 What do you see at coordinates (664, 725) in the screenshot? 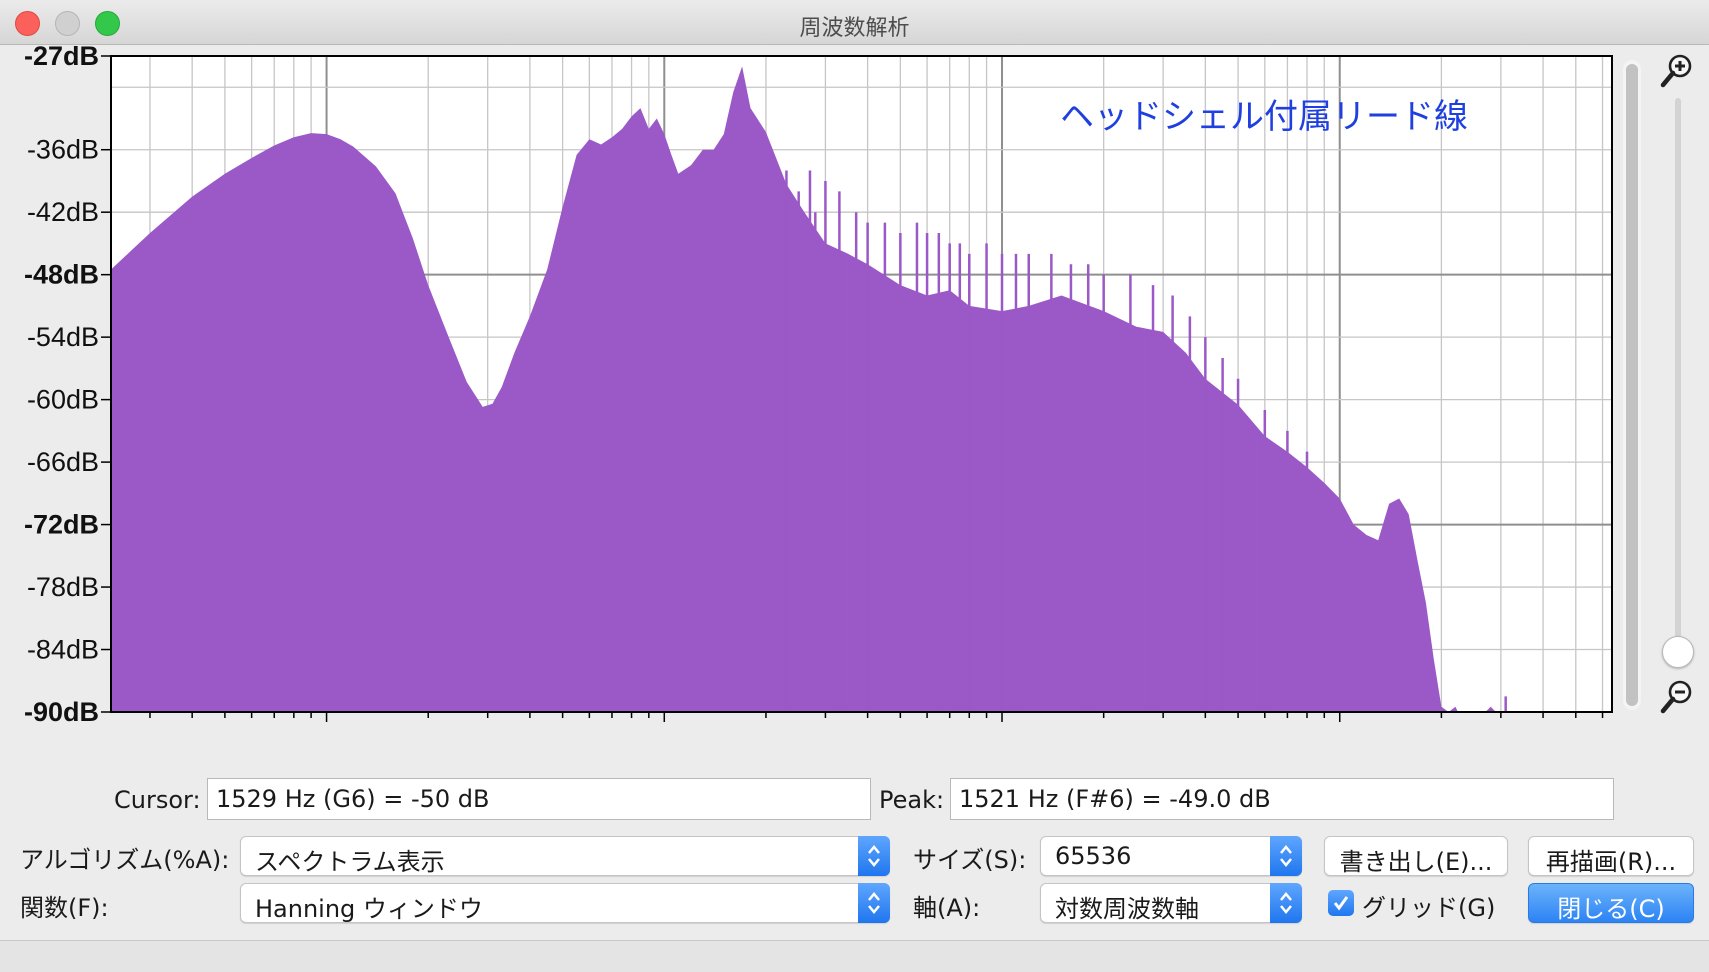
I see `x-tick-label: 100.00Hz` at bounding box center [664, 725].